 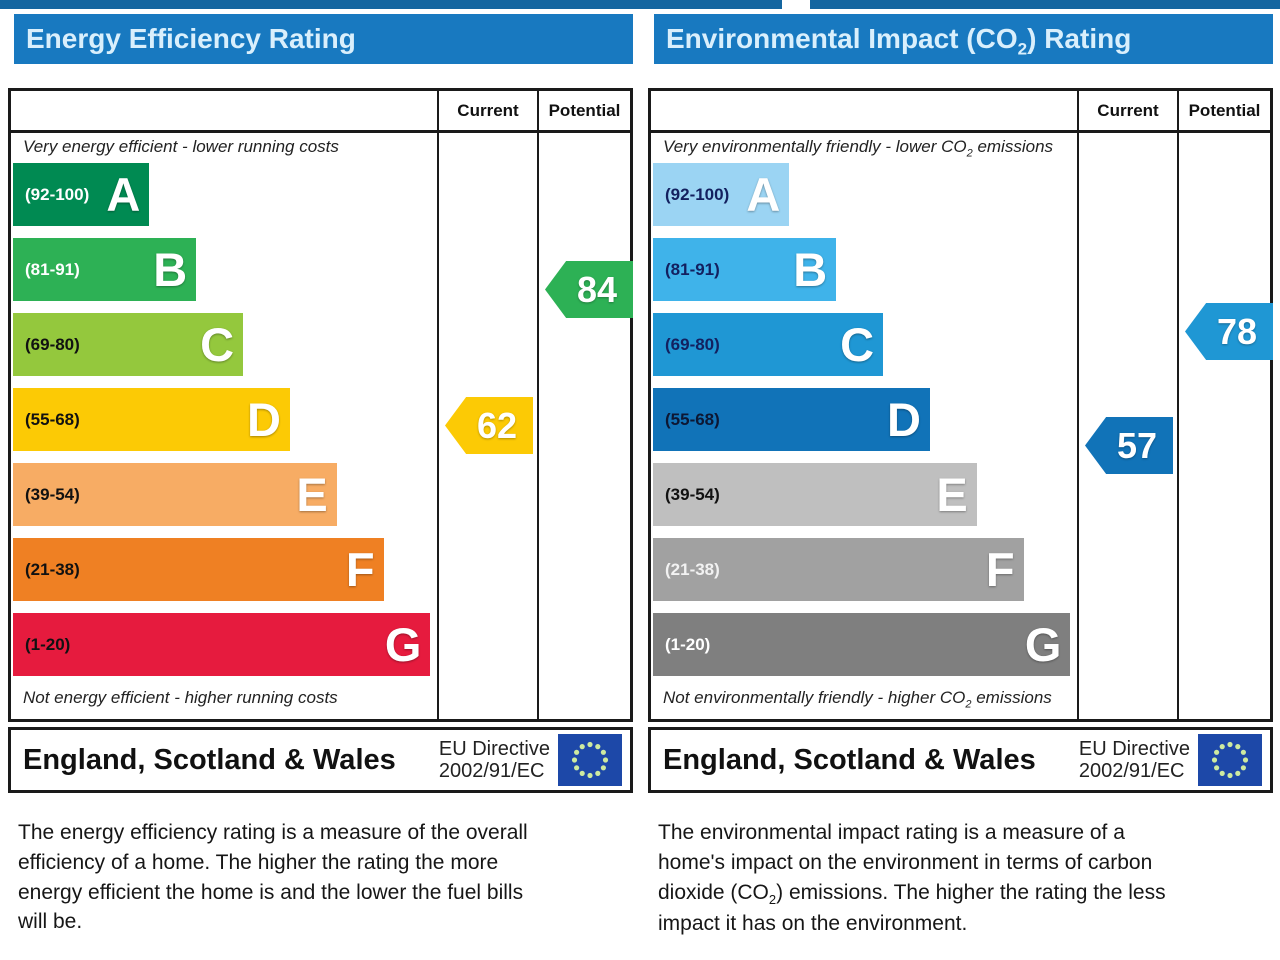 I want to click on panel-title: Energy Efficiency Rating, so click(x=323, y=39).